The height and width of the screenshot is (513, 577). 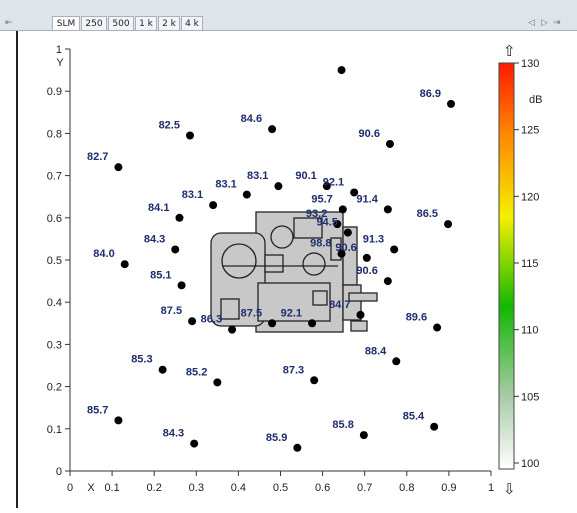 I want to click on y-tick-label: 0.6, so click(x=54, y=219).